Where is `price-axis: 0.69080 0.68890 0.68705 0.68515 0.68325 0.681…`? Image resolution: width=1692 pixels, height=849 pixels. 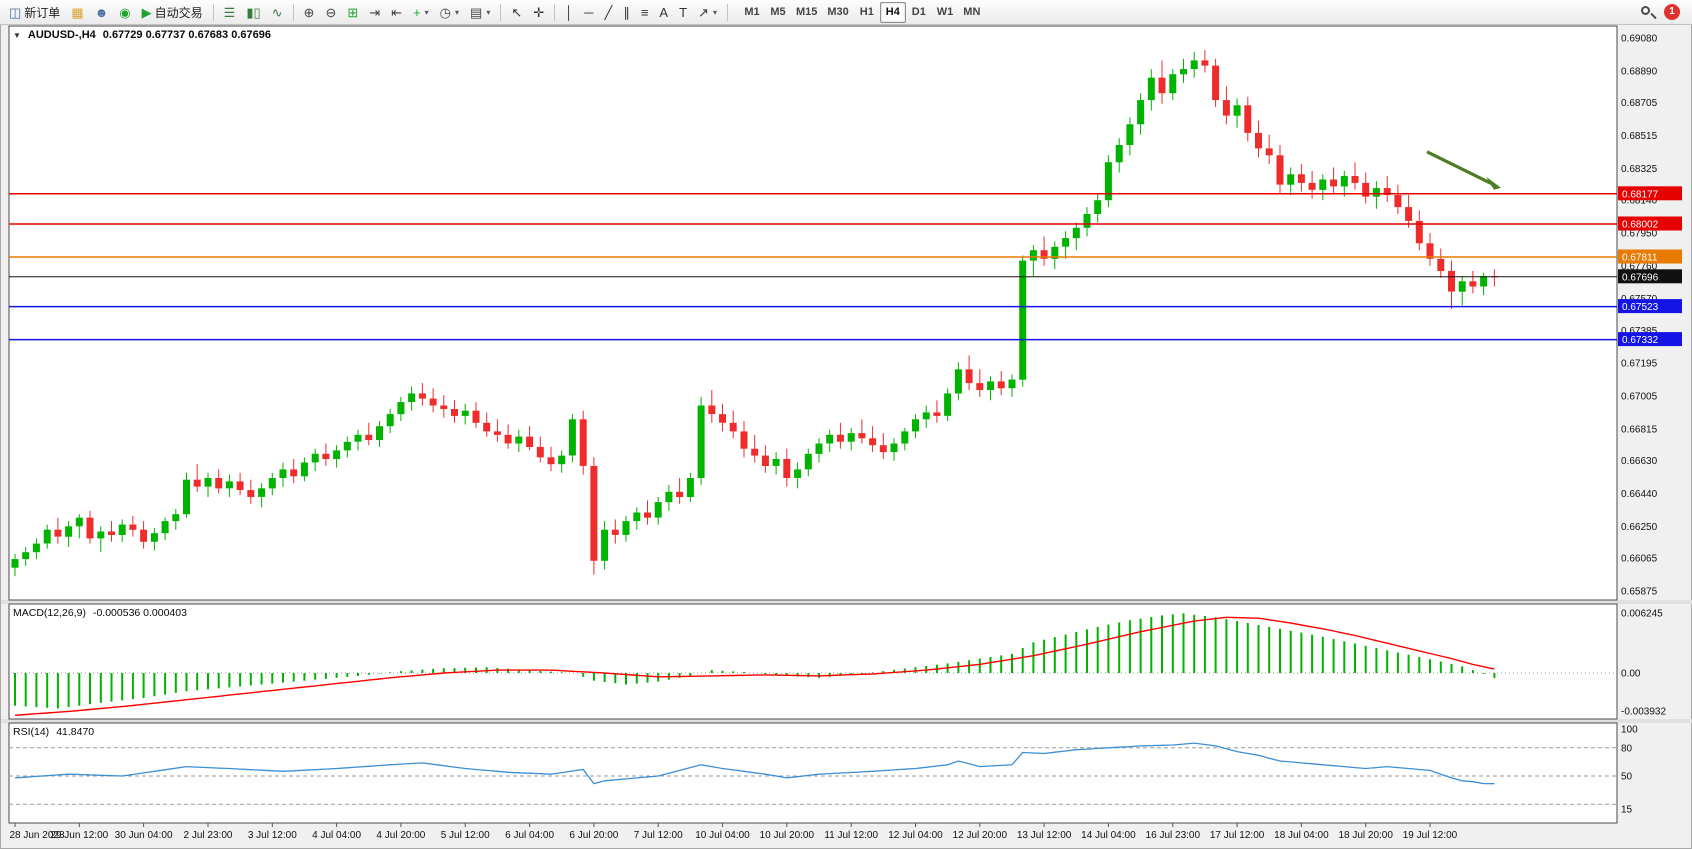 price-axis: 0.69080 0.68890 0.68705 0.68515 0.68325 0.681… is located at coordinates (1650, 316).